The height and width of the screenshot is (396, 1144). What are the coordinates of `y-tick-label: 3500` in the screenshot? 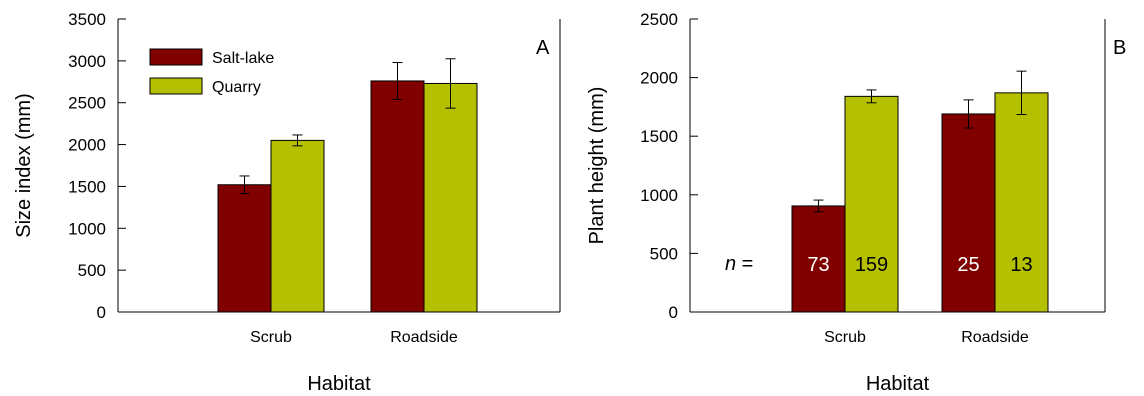 It's located at (87, 19).